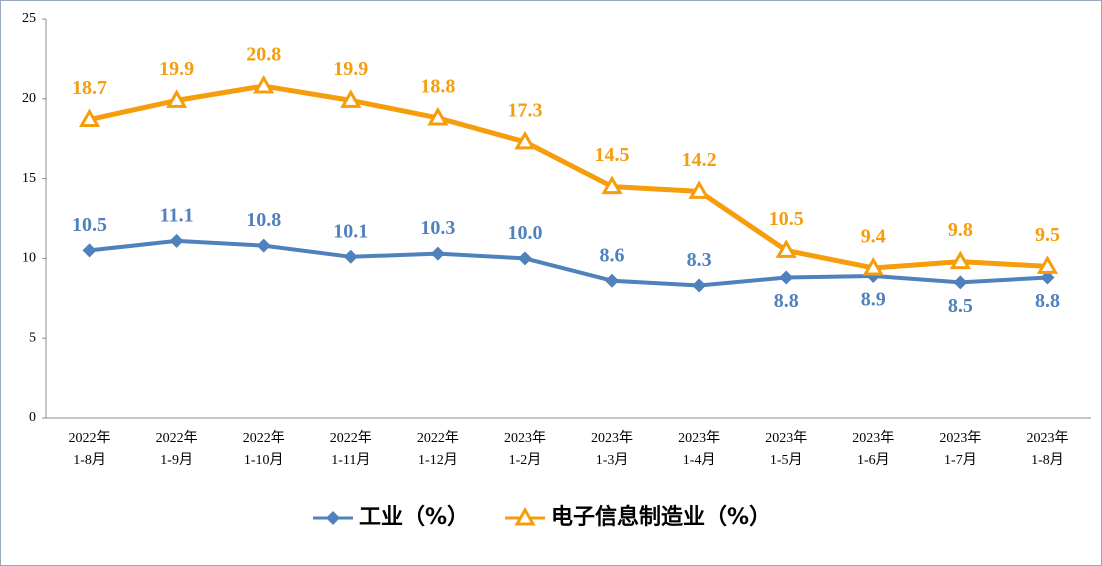  I want to click on x-tick-label: 2023年 1-5月, so click(786, 449).